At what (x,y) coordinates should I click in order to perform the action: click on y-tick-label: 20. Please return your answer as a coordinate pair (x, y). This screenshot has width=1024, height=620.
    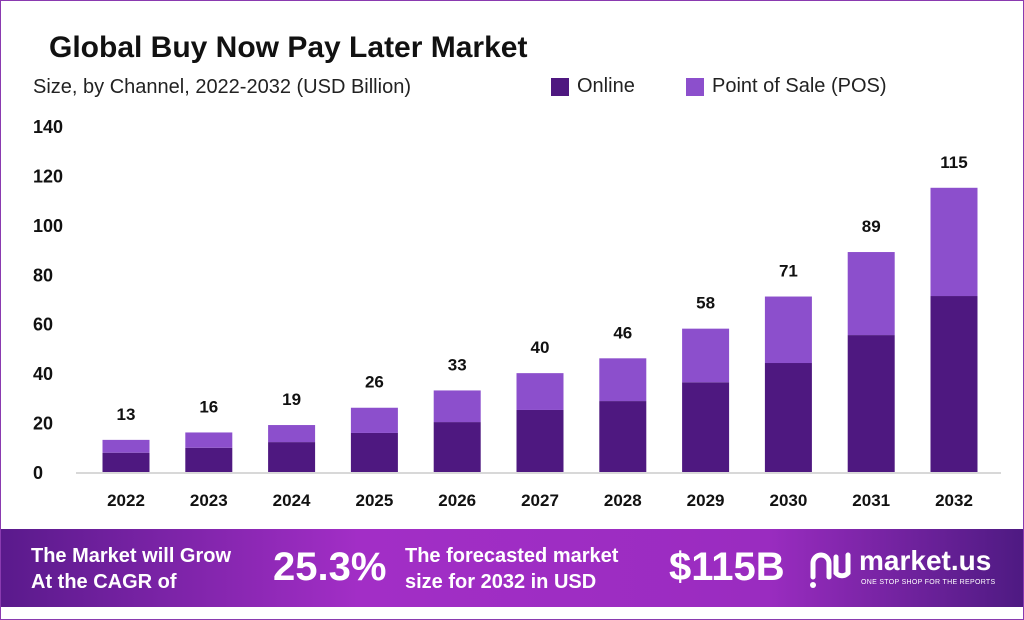
    Looking at the image, I should click on (43, 424).